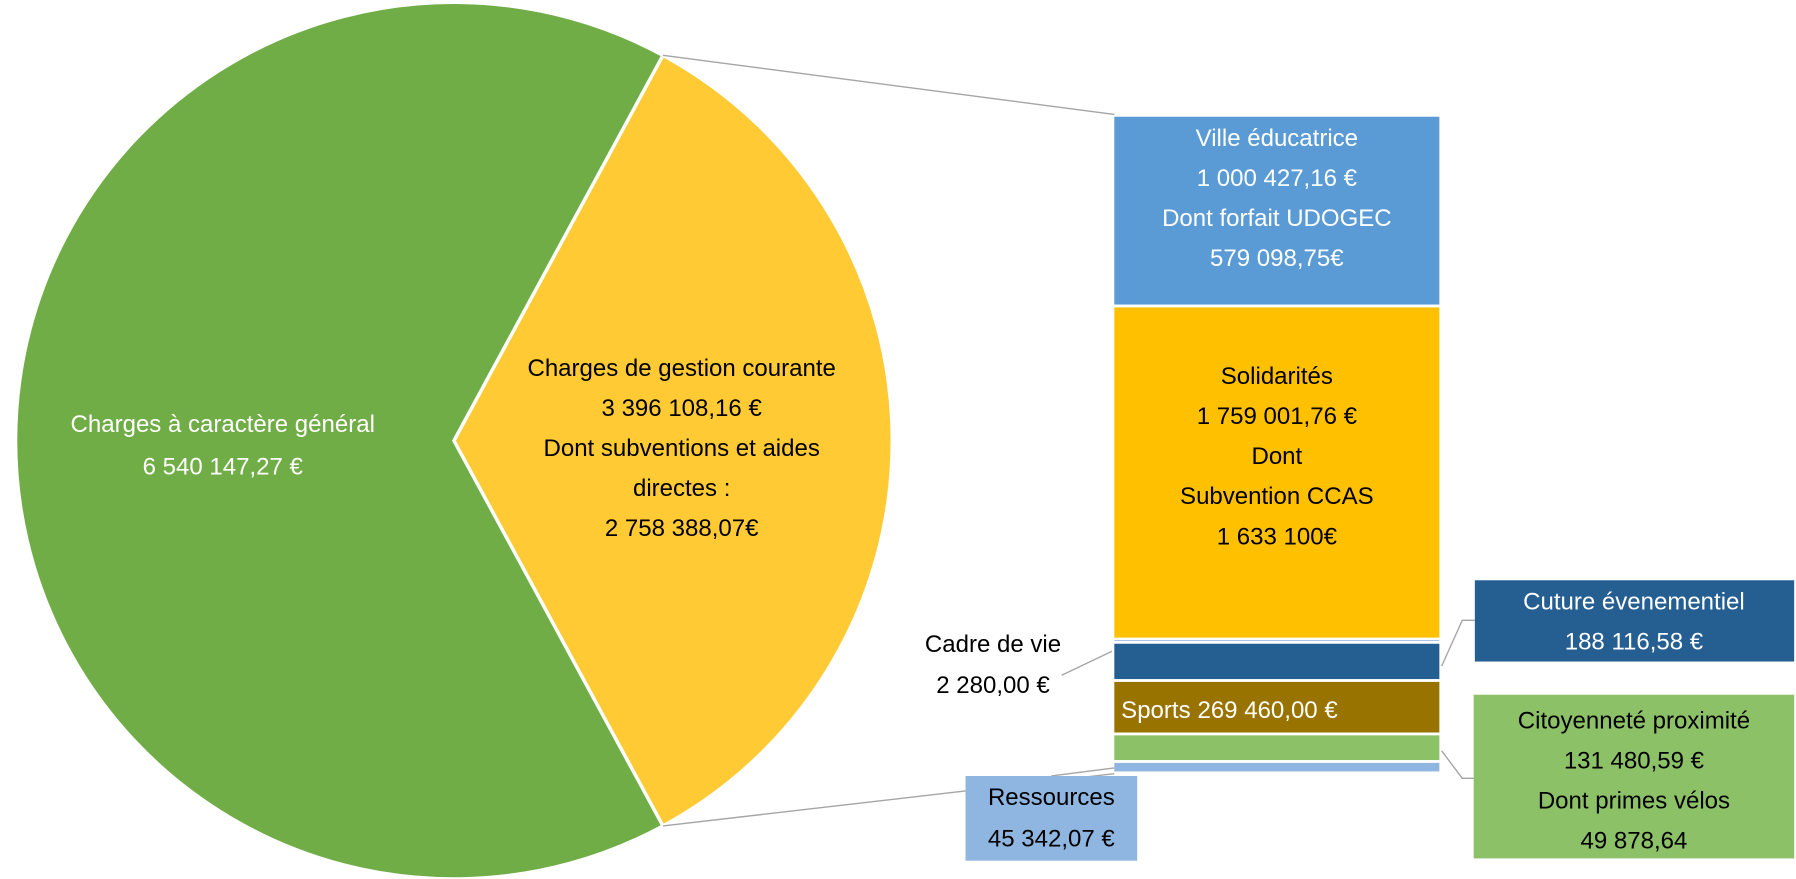  What do you see at coordinates (1634, 761) in the screenshot?
I see `data-label: 131 480,59 €` at bounding box center [1634, 761].